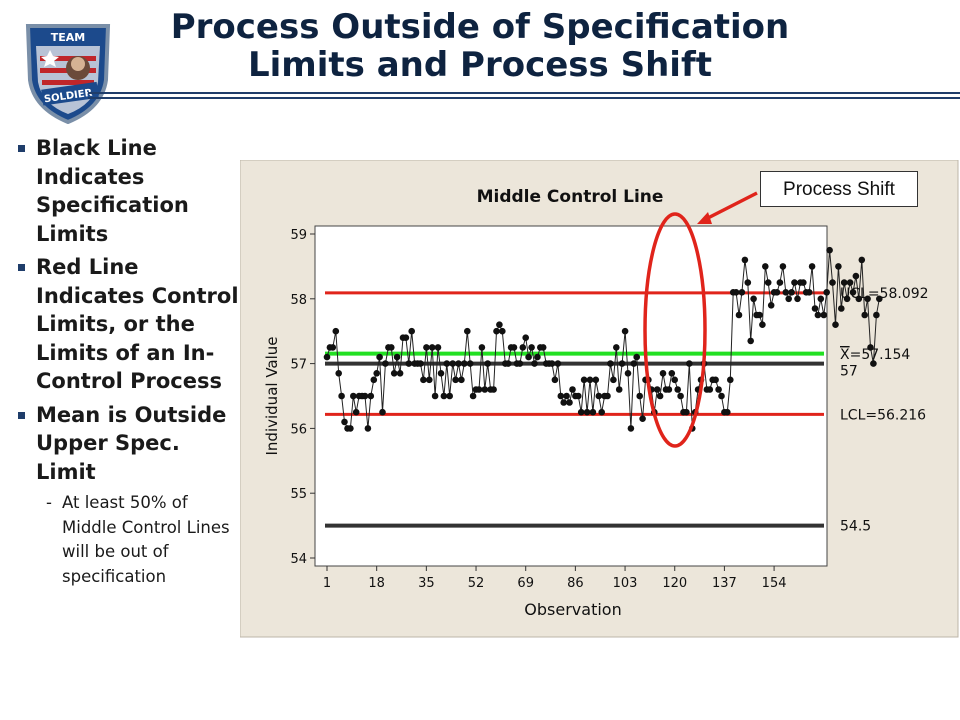  What do you see at coordinates (298, 365) in the screenshot?
I see `y-tick-label: 57` at bounding box center [298, 365].